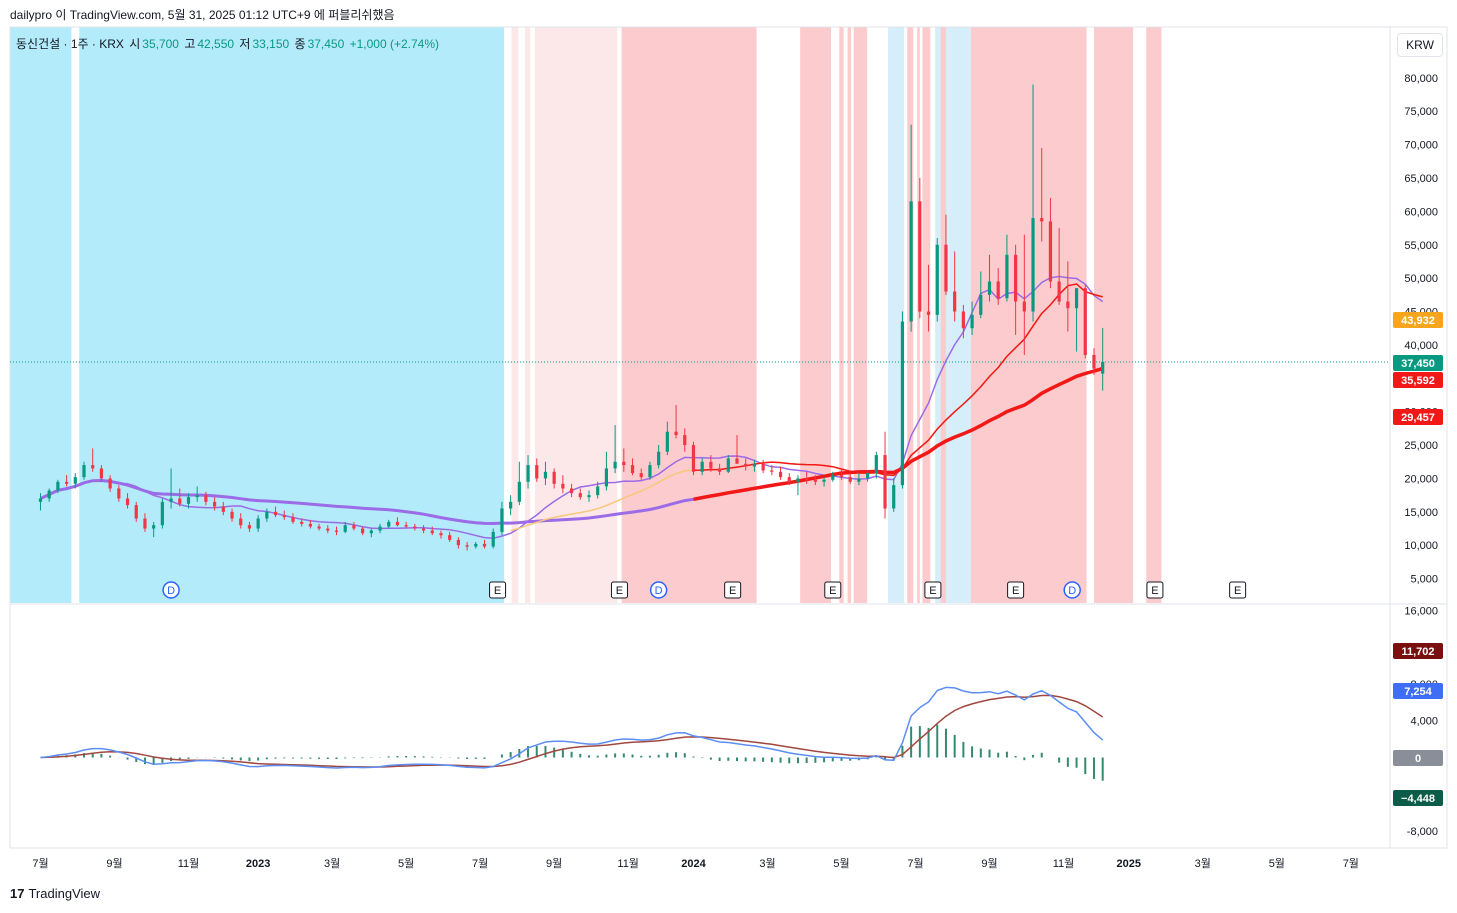  What do you see at coordinates (1420, 45) in the screenshot?
I see `currency-button: KRW` at bounding box center [1420, 45].